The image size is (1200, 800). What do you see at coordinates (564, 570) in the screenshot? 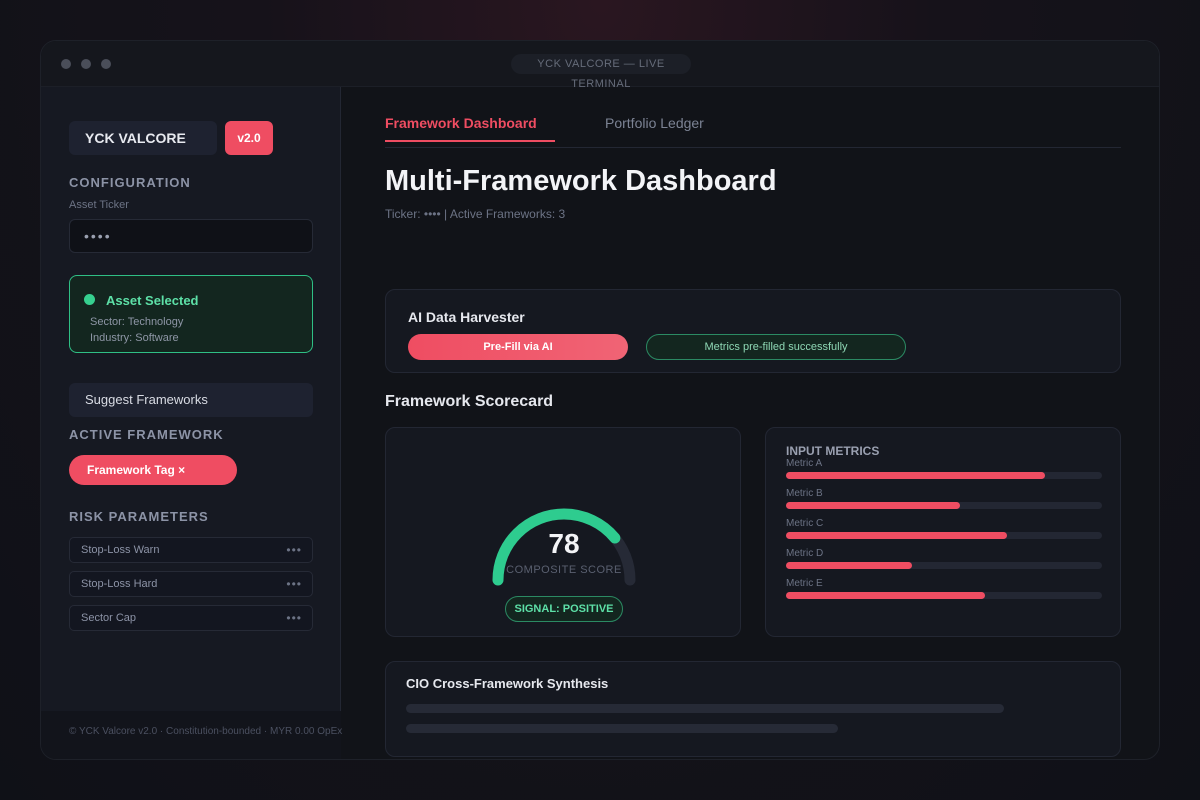
I see `composite-score-label: COMPOSITE SCORE` at bounding box center [564, 570].